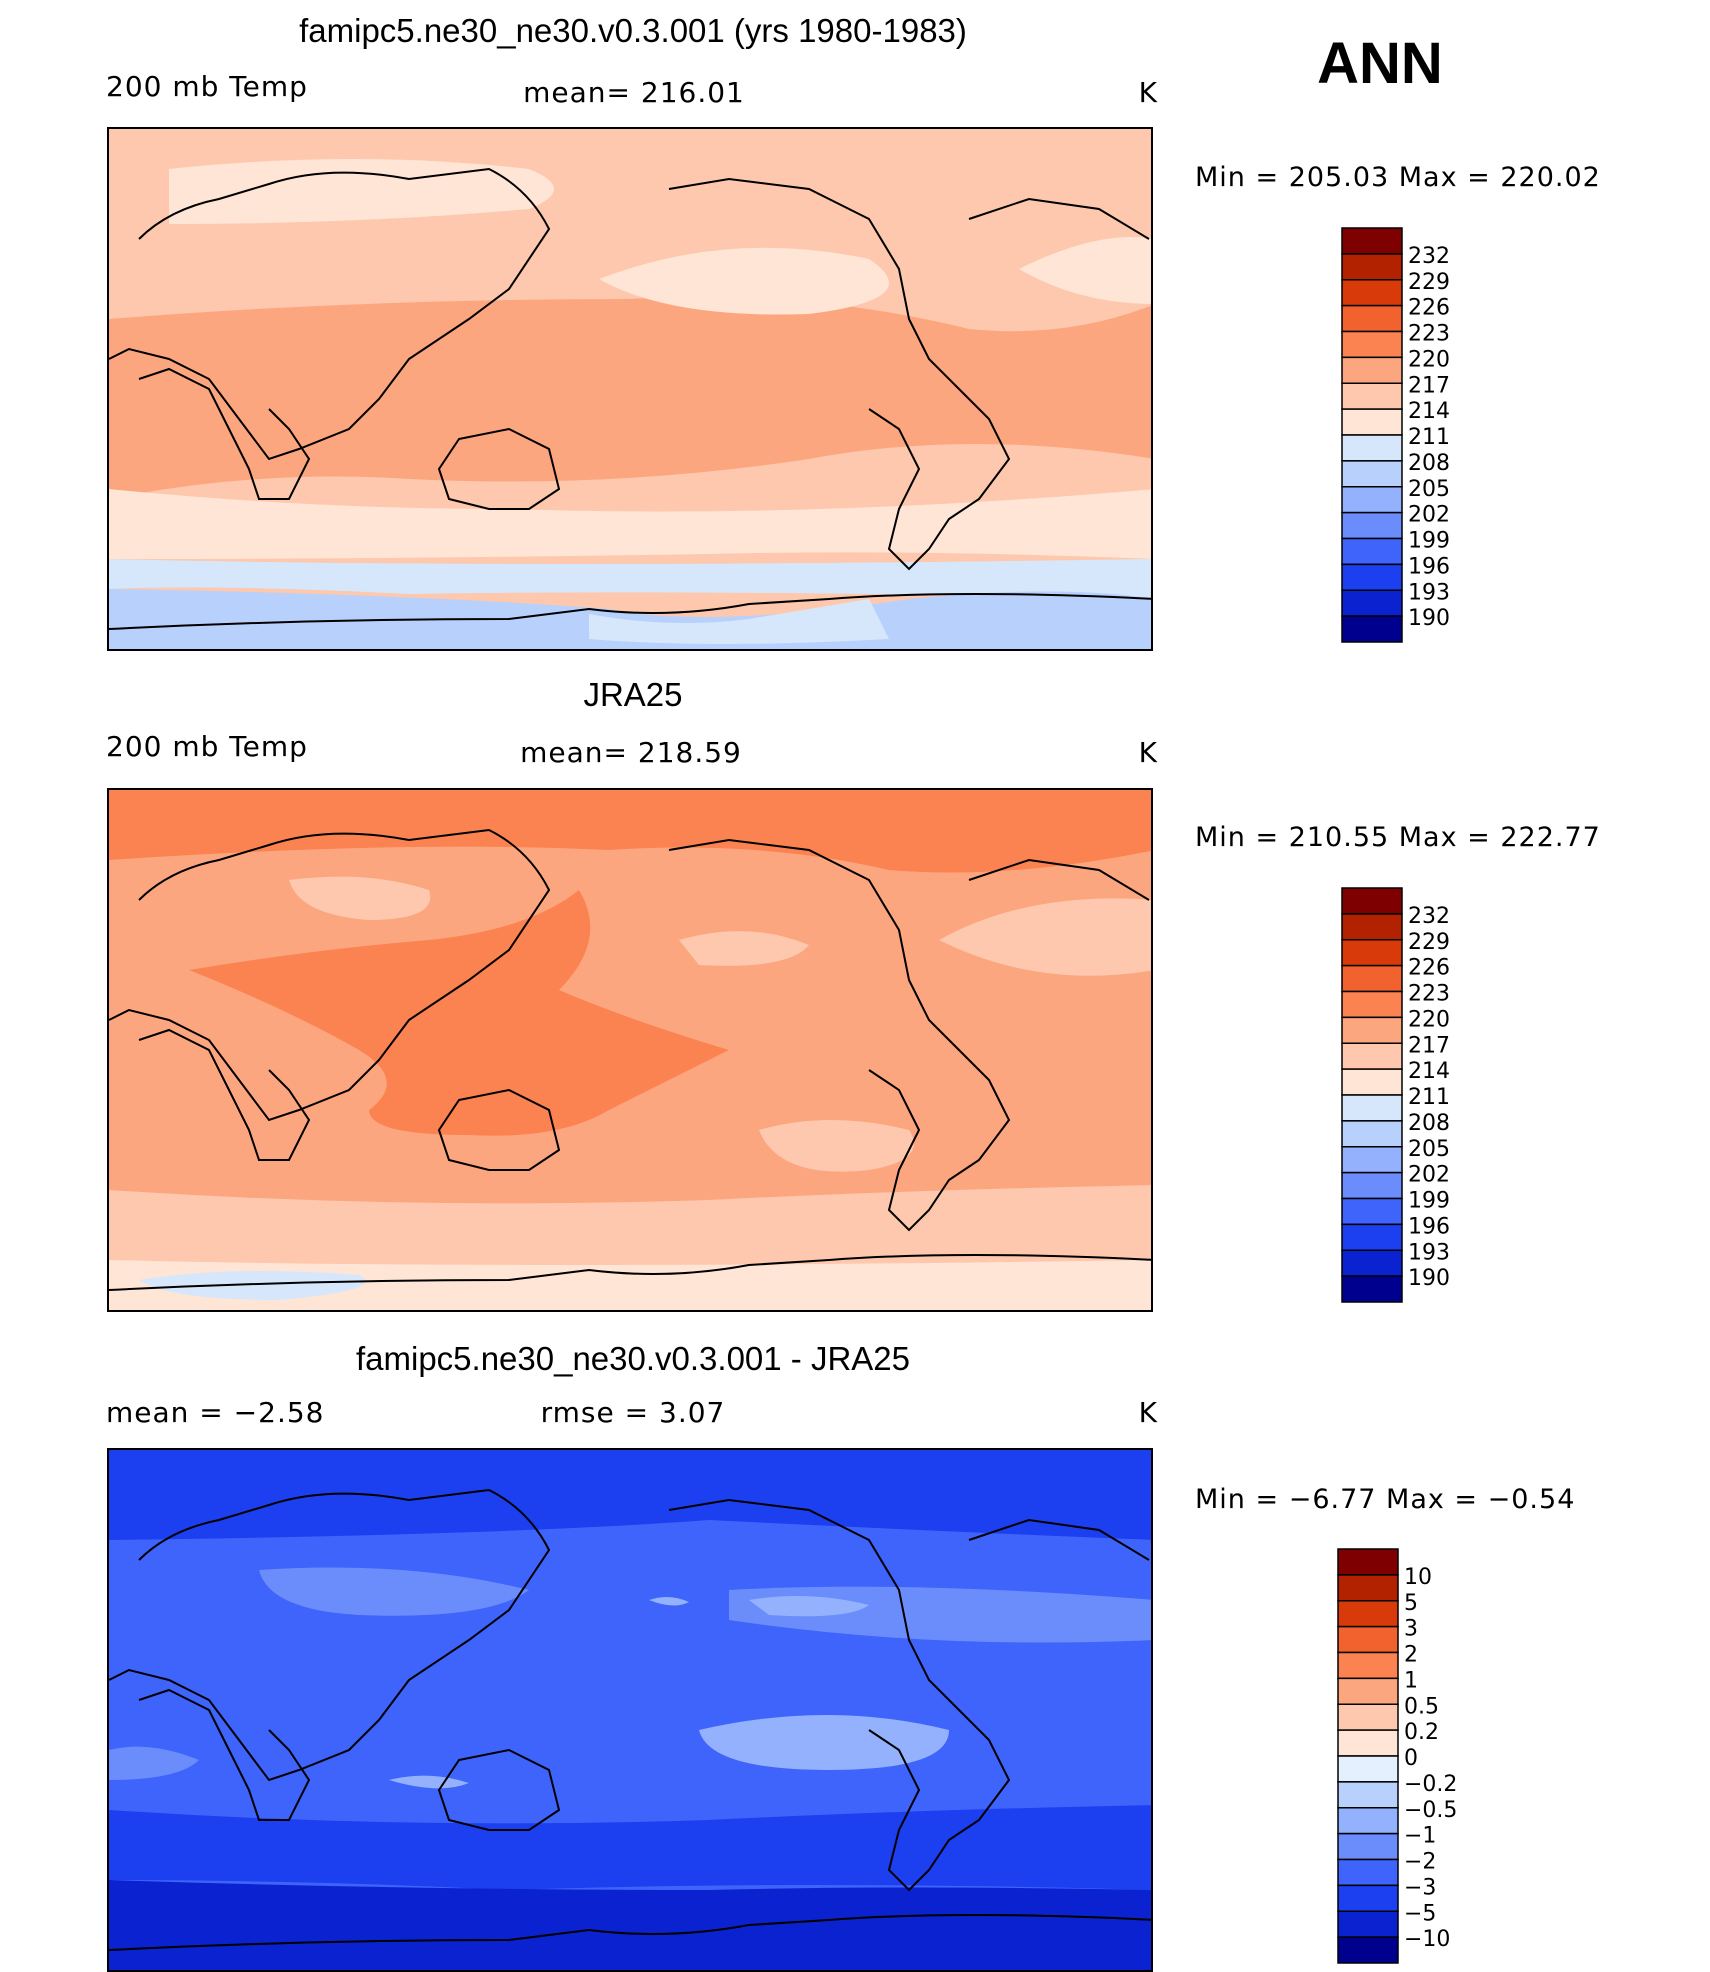 The width and height of the screenshot is (1710, 1972). I want to click on panel-2-units-label: K, so click(1148, 752).